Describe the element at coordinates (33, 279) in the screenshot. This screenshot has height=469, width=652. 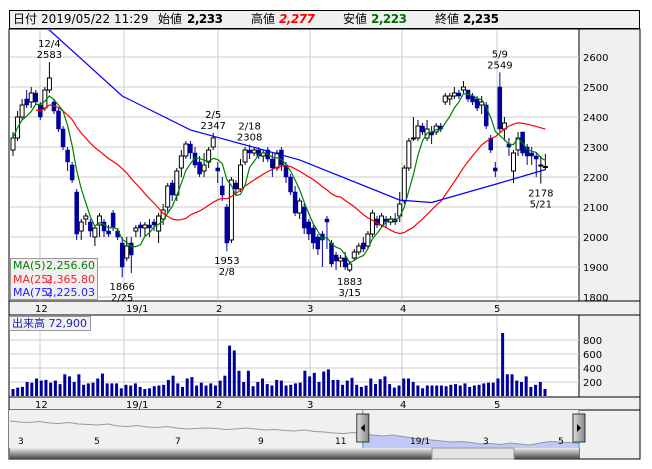
I see `ma25-label: MA(25)` at that location.